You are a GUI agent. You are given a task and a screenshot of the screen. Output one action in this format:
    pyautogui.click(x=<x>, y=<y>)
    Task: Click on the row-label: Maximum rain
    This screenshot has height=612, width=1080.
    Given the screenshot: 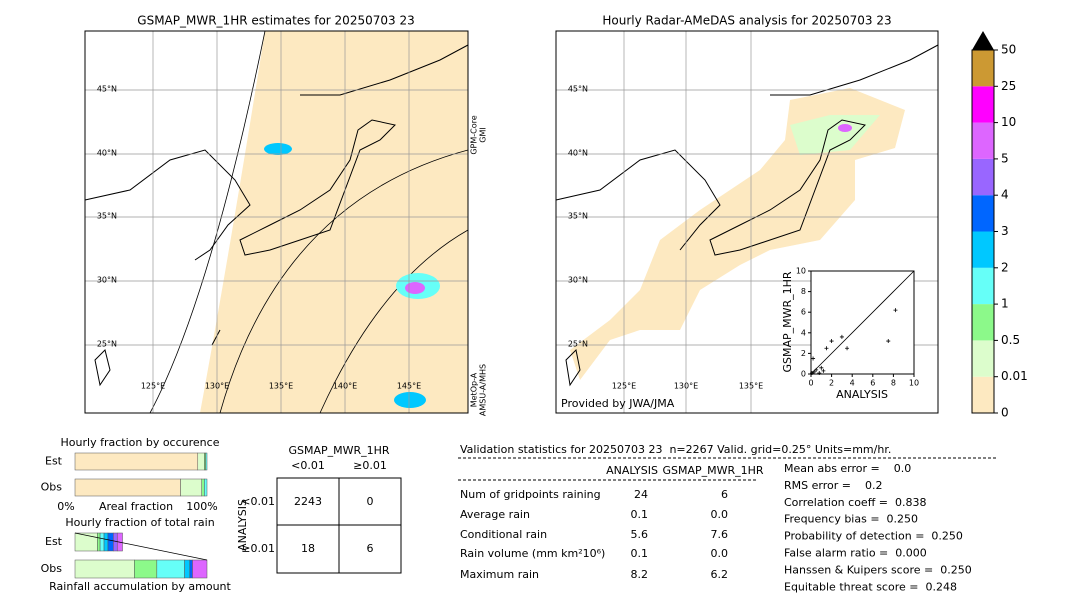 What is the action you would take?
    pyautogui.click(x=499, y=574)
    